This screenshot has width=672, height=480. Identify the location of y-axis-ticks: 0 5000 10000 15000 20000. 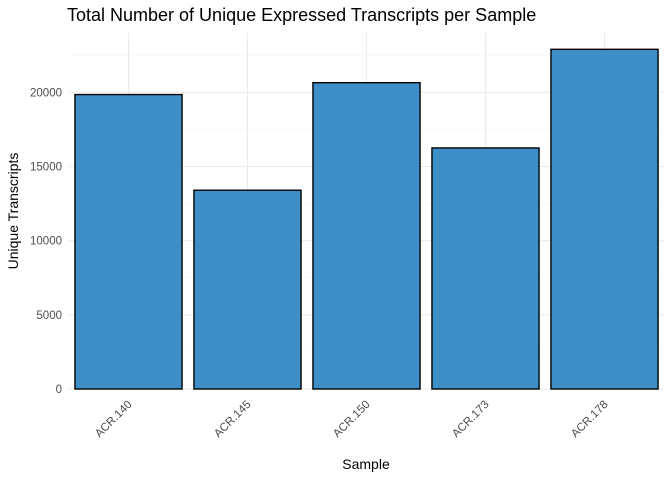
(46, 241).